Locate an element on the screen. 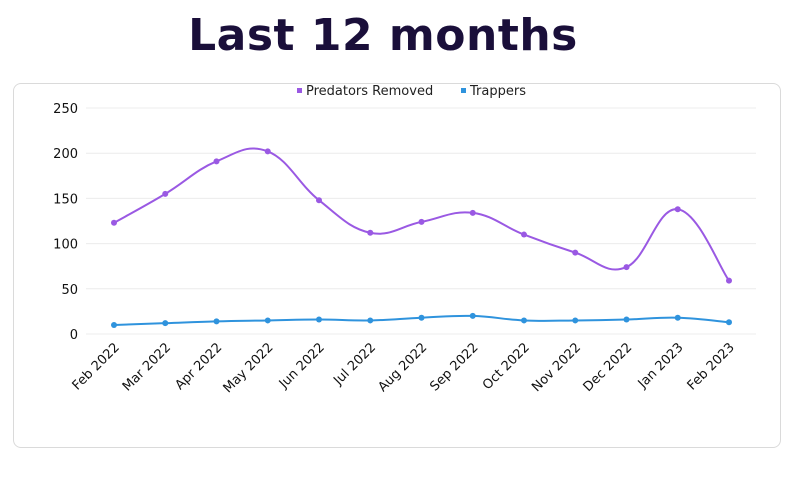 The image size is (800, 493). legend-label-trappers: Trappers is located at coordinates (497, 91).